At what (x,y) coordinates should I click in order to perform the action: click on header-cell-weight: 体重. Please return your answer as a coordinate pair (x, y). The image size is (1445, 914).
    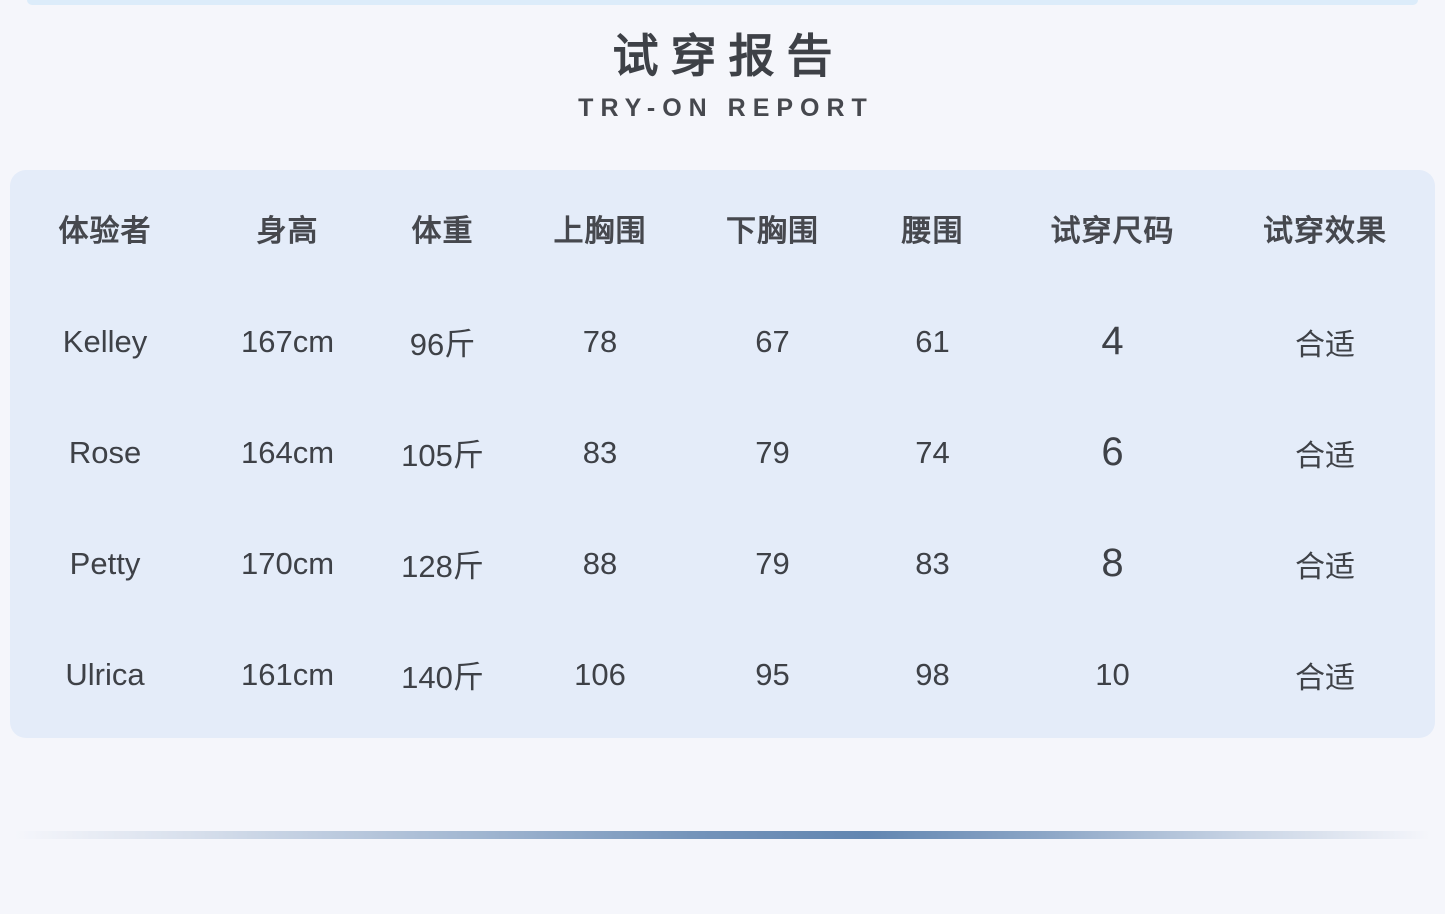
    Looking at the image, I should click on (442, 231).